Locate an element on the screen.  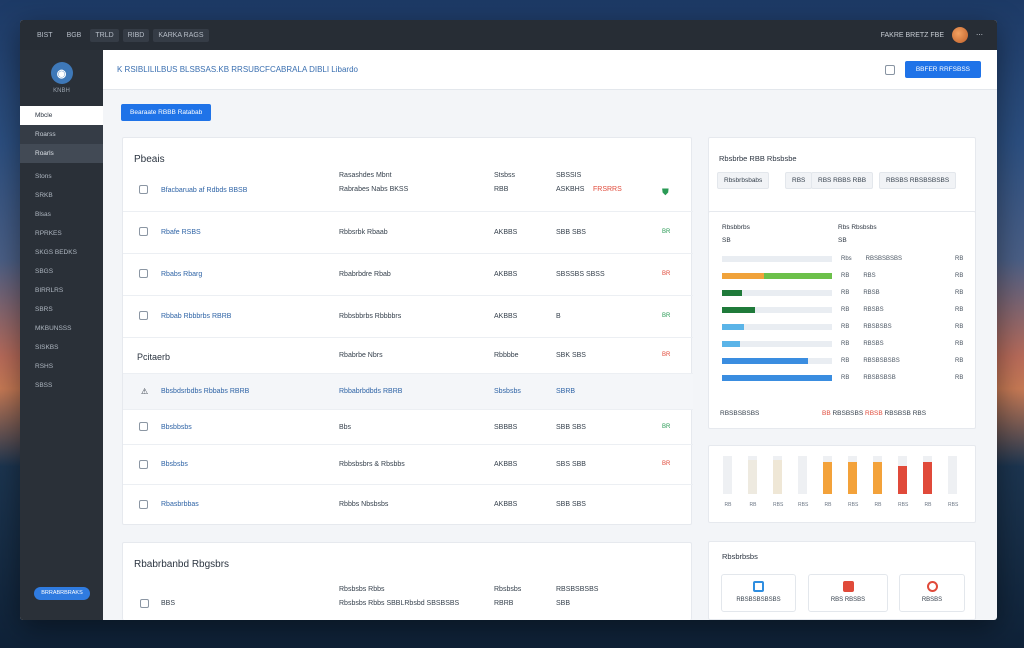
row-name: Rbbab Rbbbrbs RBRB is located at coordinates (196, 316).